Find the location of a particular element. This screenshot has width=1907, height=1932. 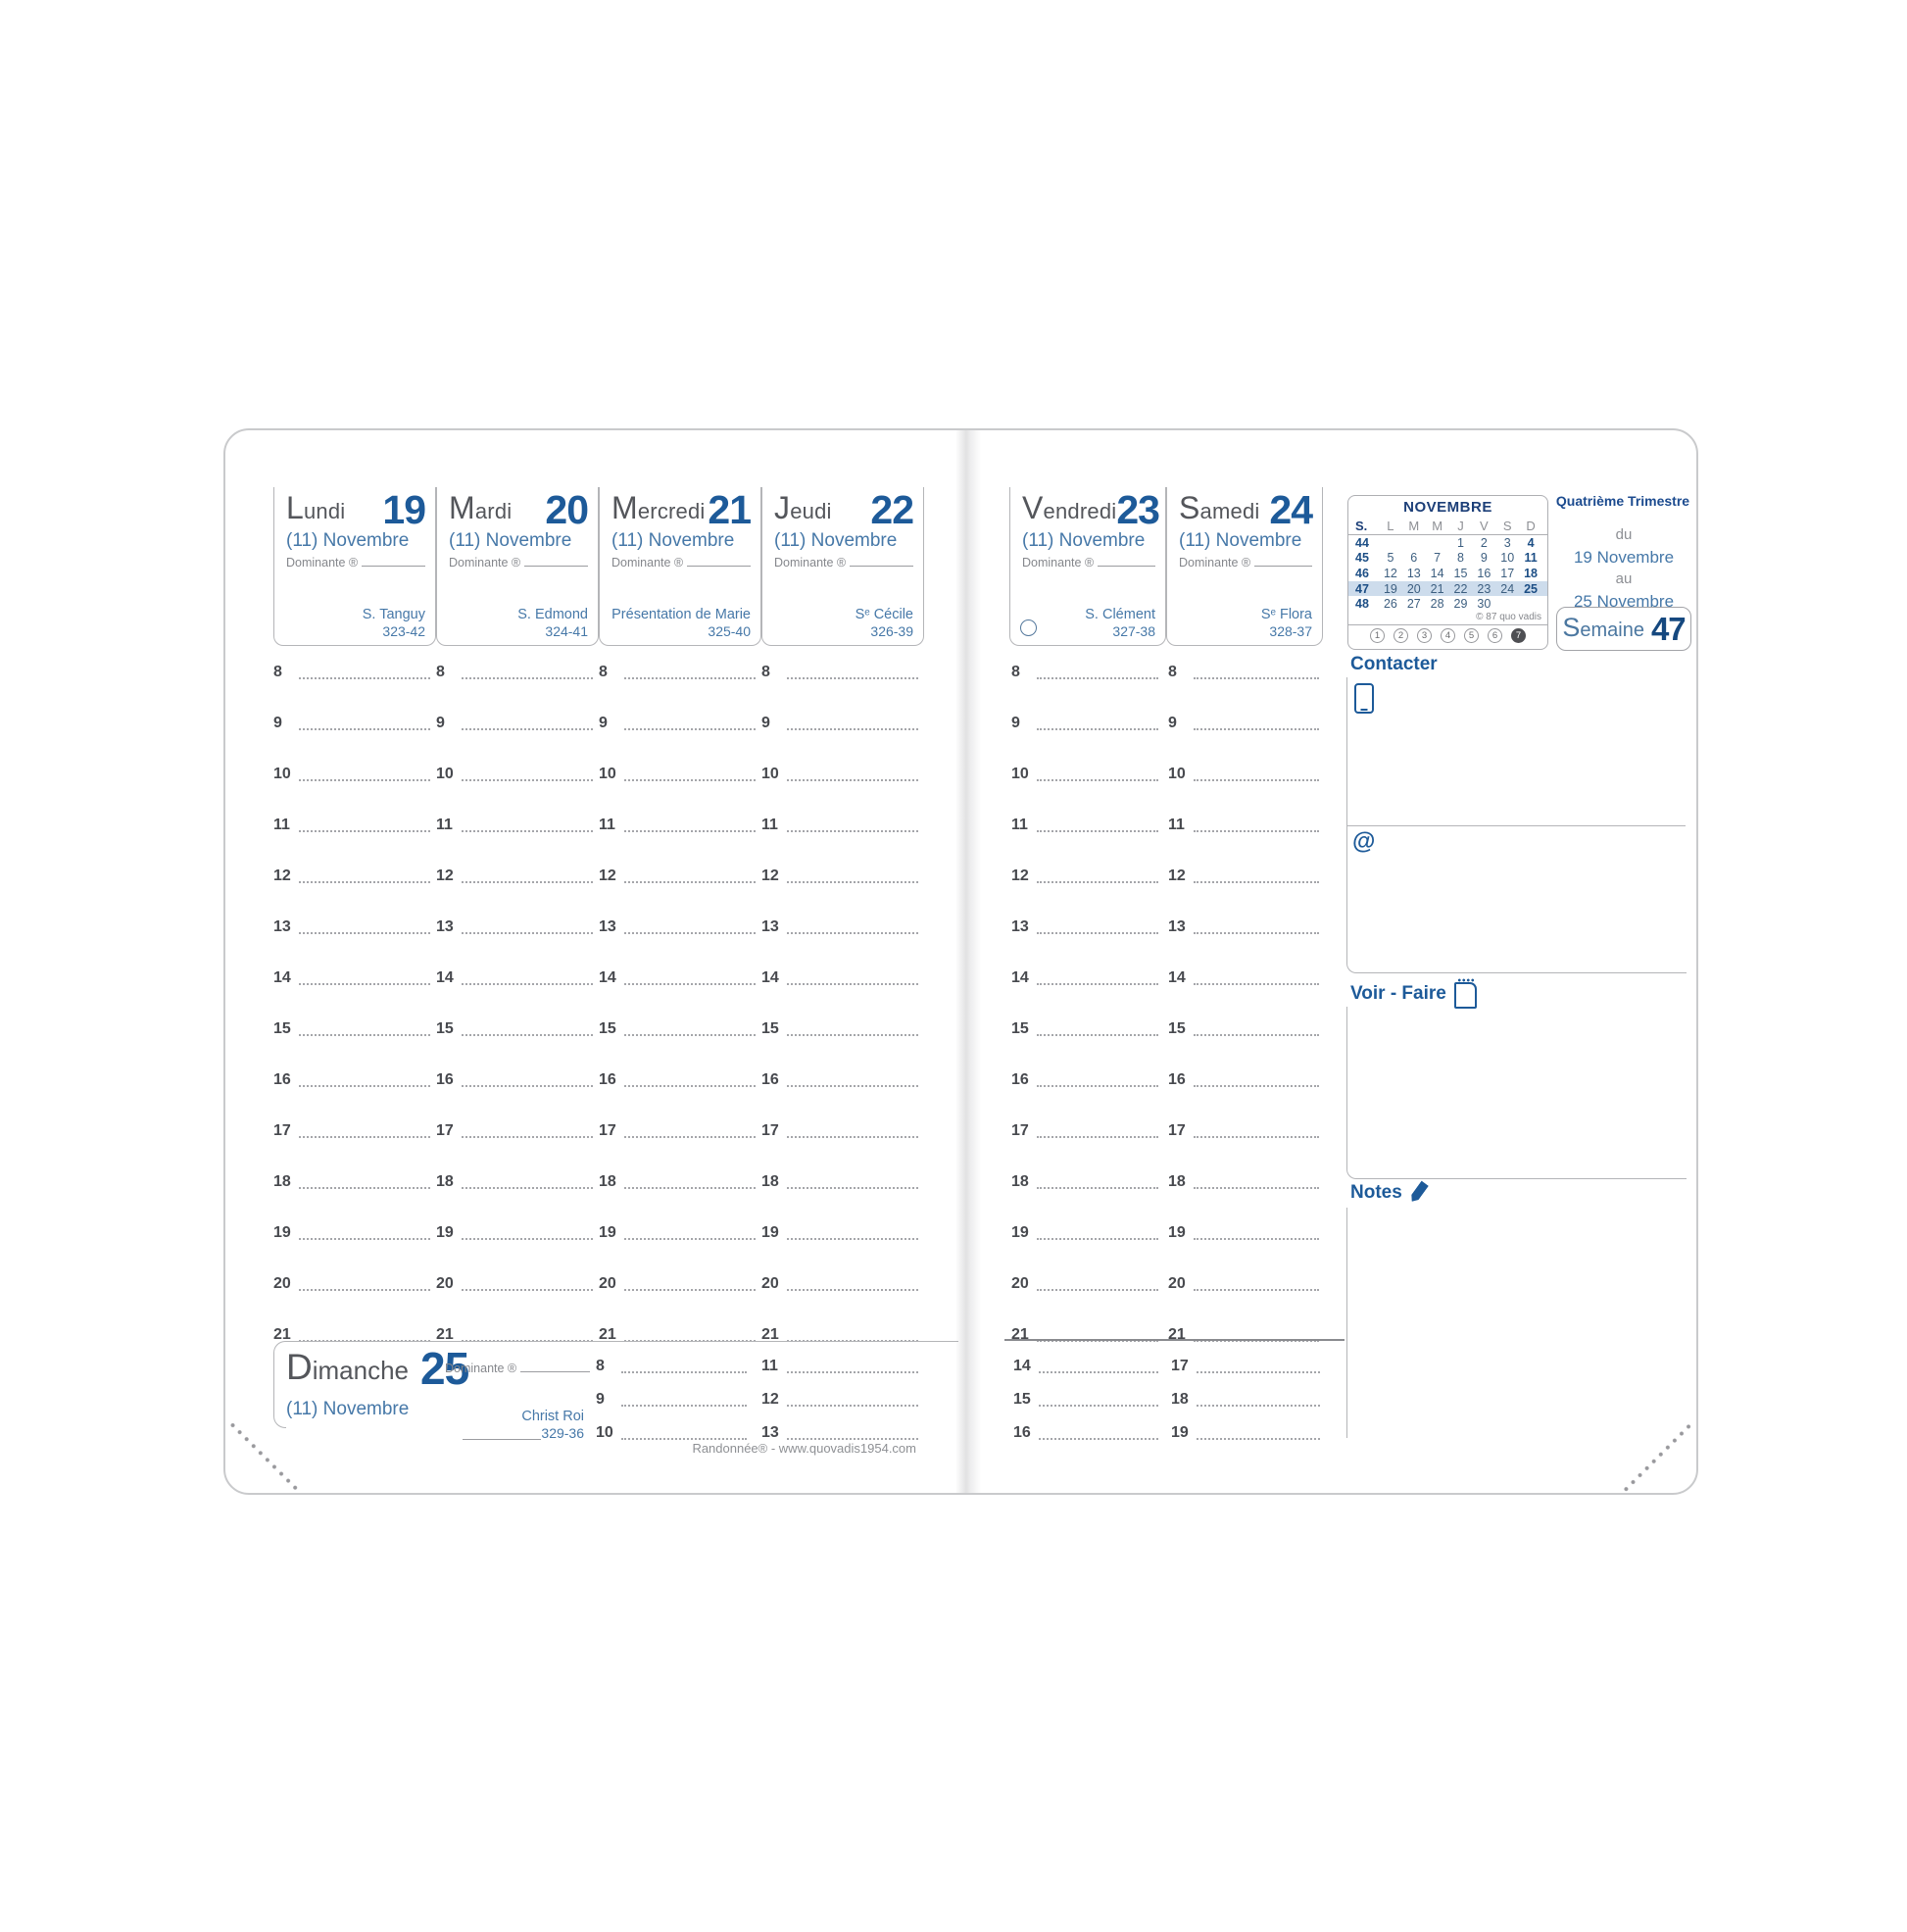

weekday-dial: 5 is located at coordinates (1471, 635).